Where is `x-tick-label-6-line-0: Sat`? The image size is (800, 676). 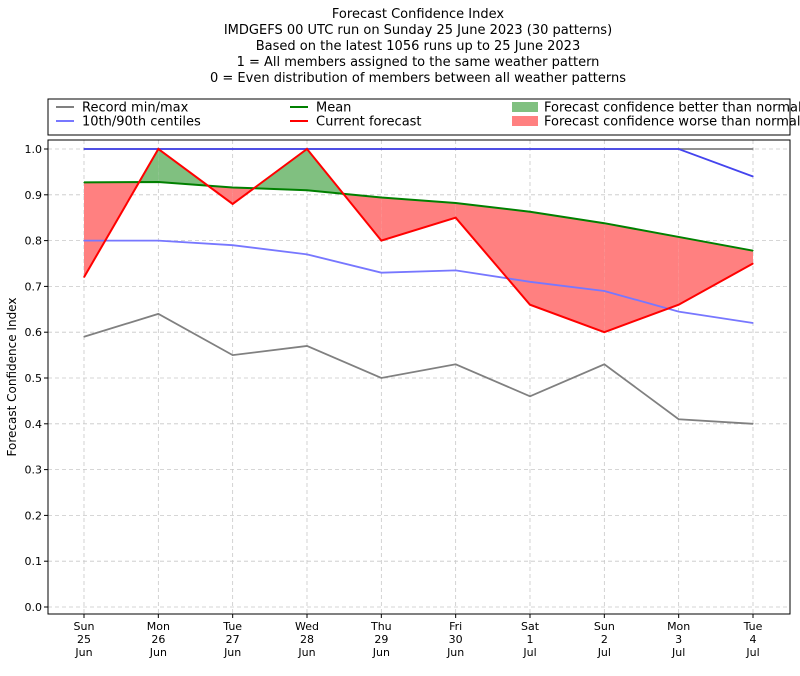 x-tick-label-6-line-0: Sat is located at coordinates (530, 626).